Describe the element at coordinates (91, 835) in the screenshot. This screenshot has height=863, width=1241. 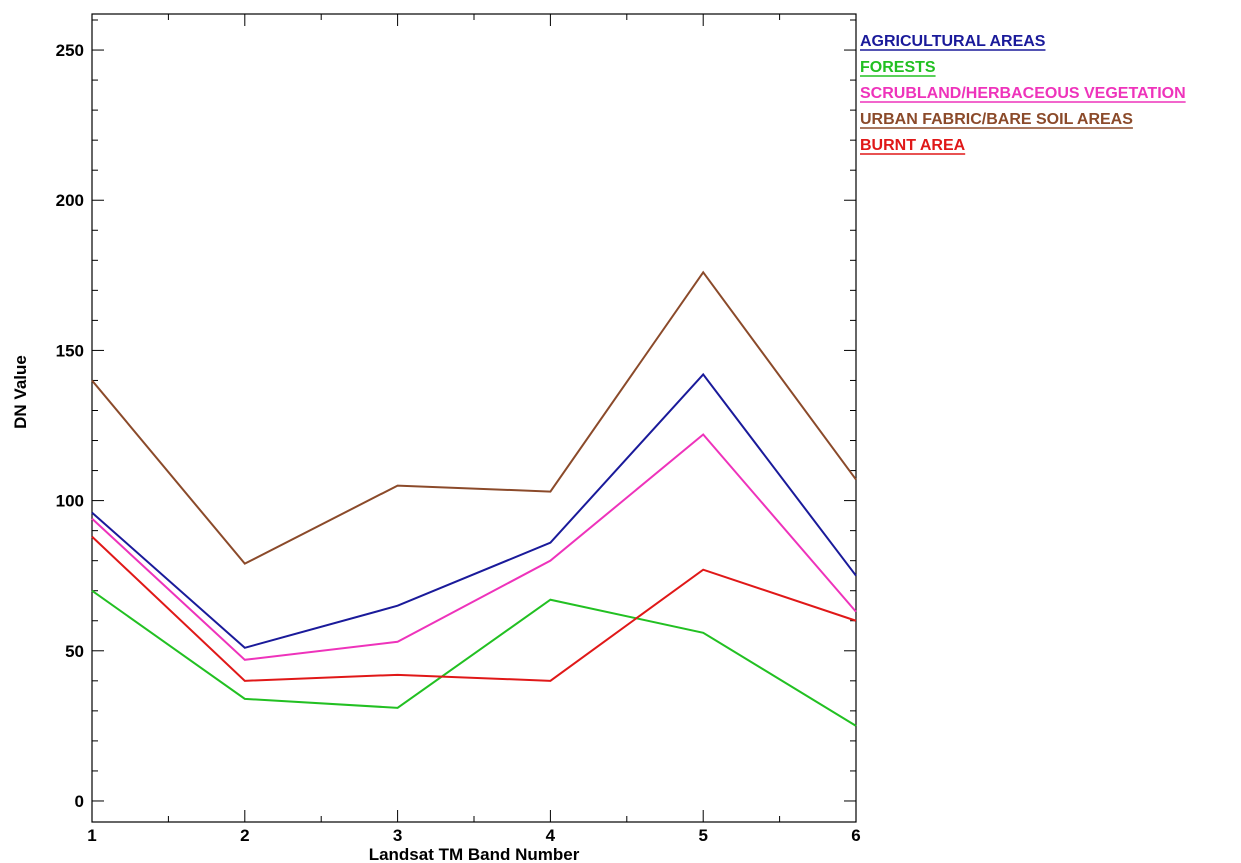
I see `x-tick-label: 1` at that location.